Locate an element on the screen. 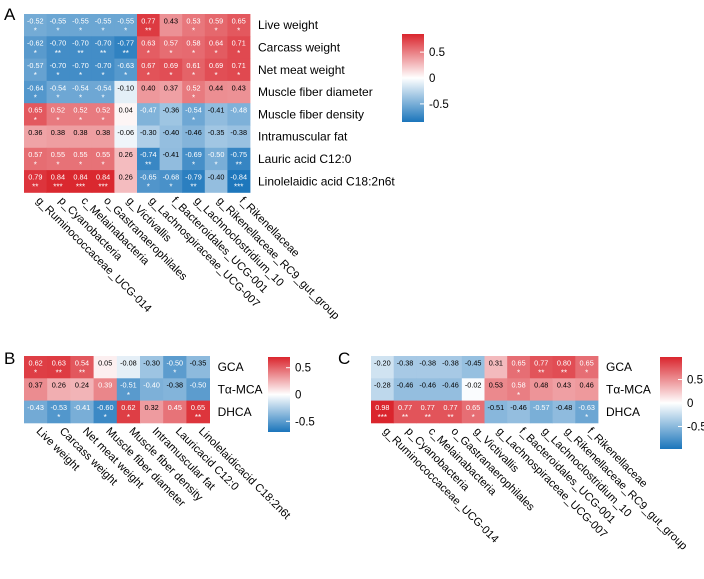 Image resolution: width=704 pixels, height=579 pixels. cell-value-label: 0.45 is located at coordinates (175, 407).